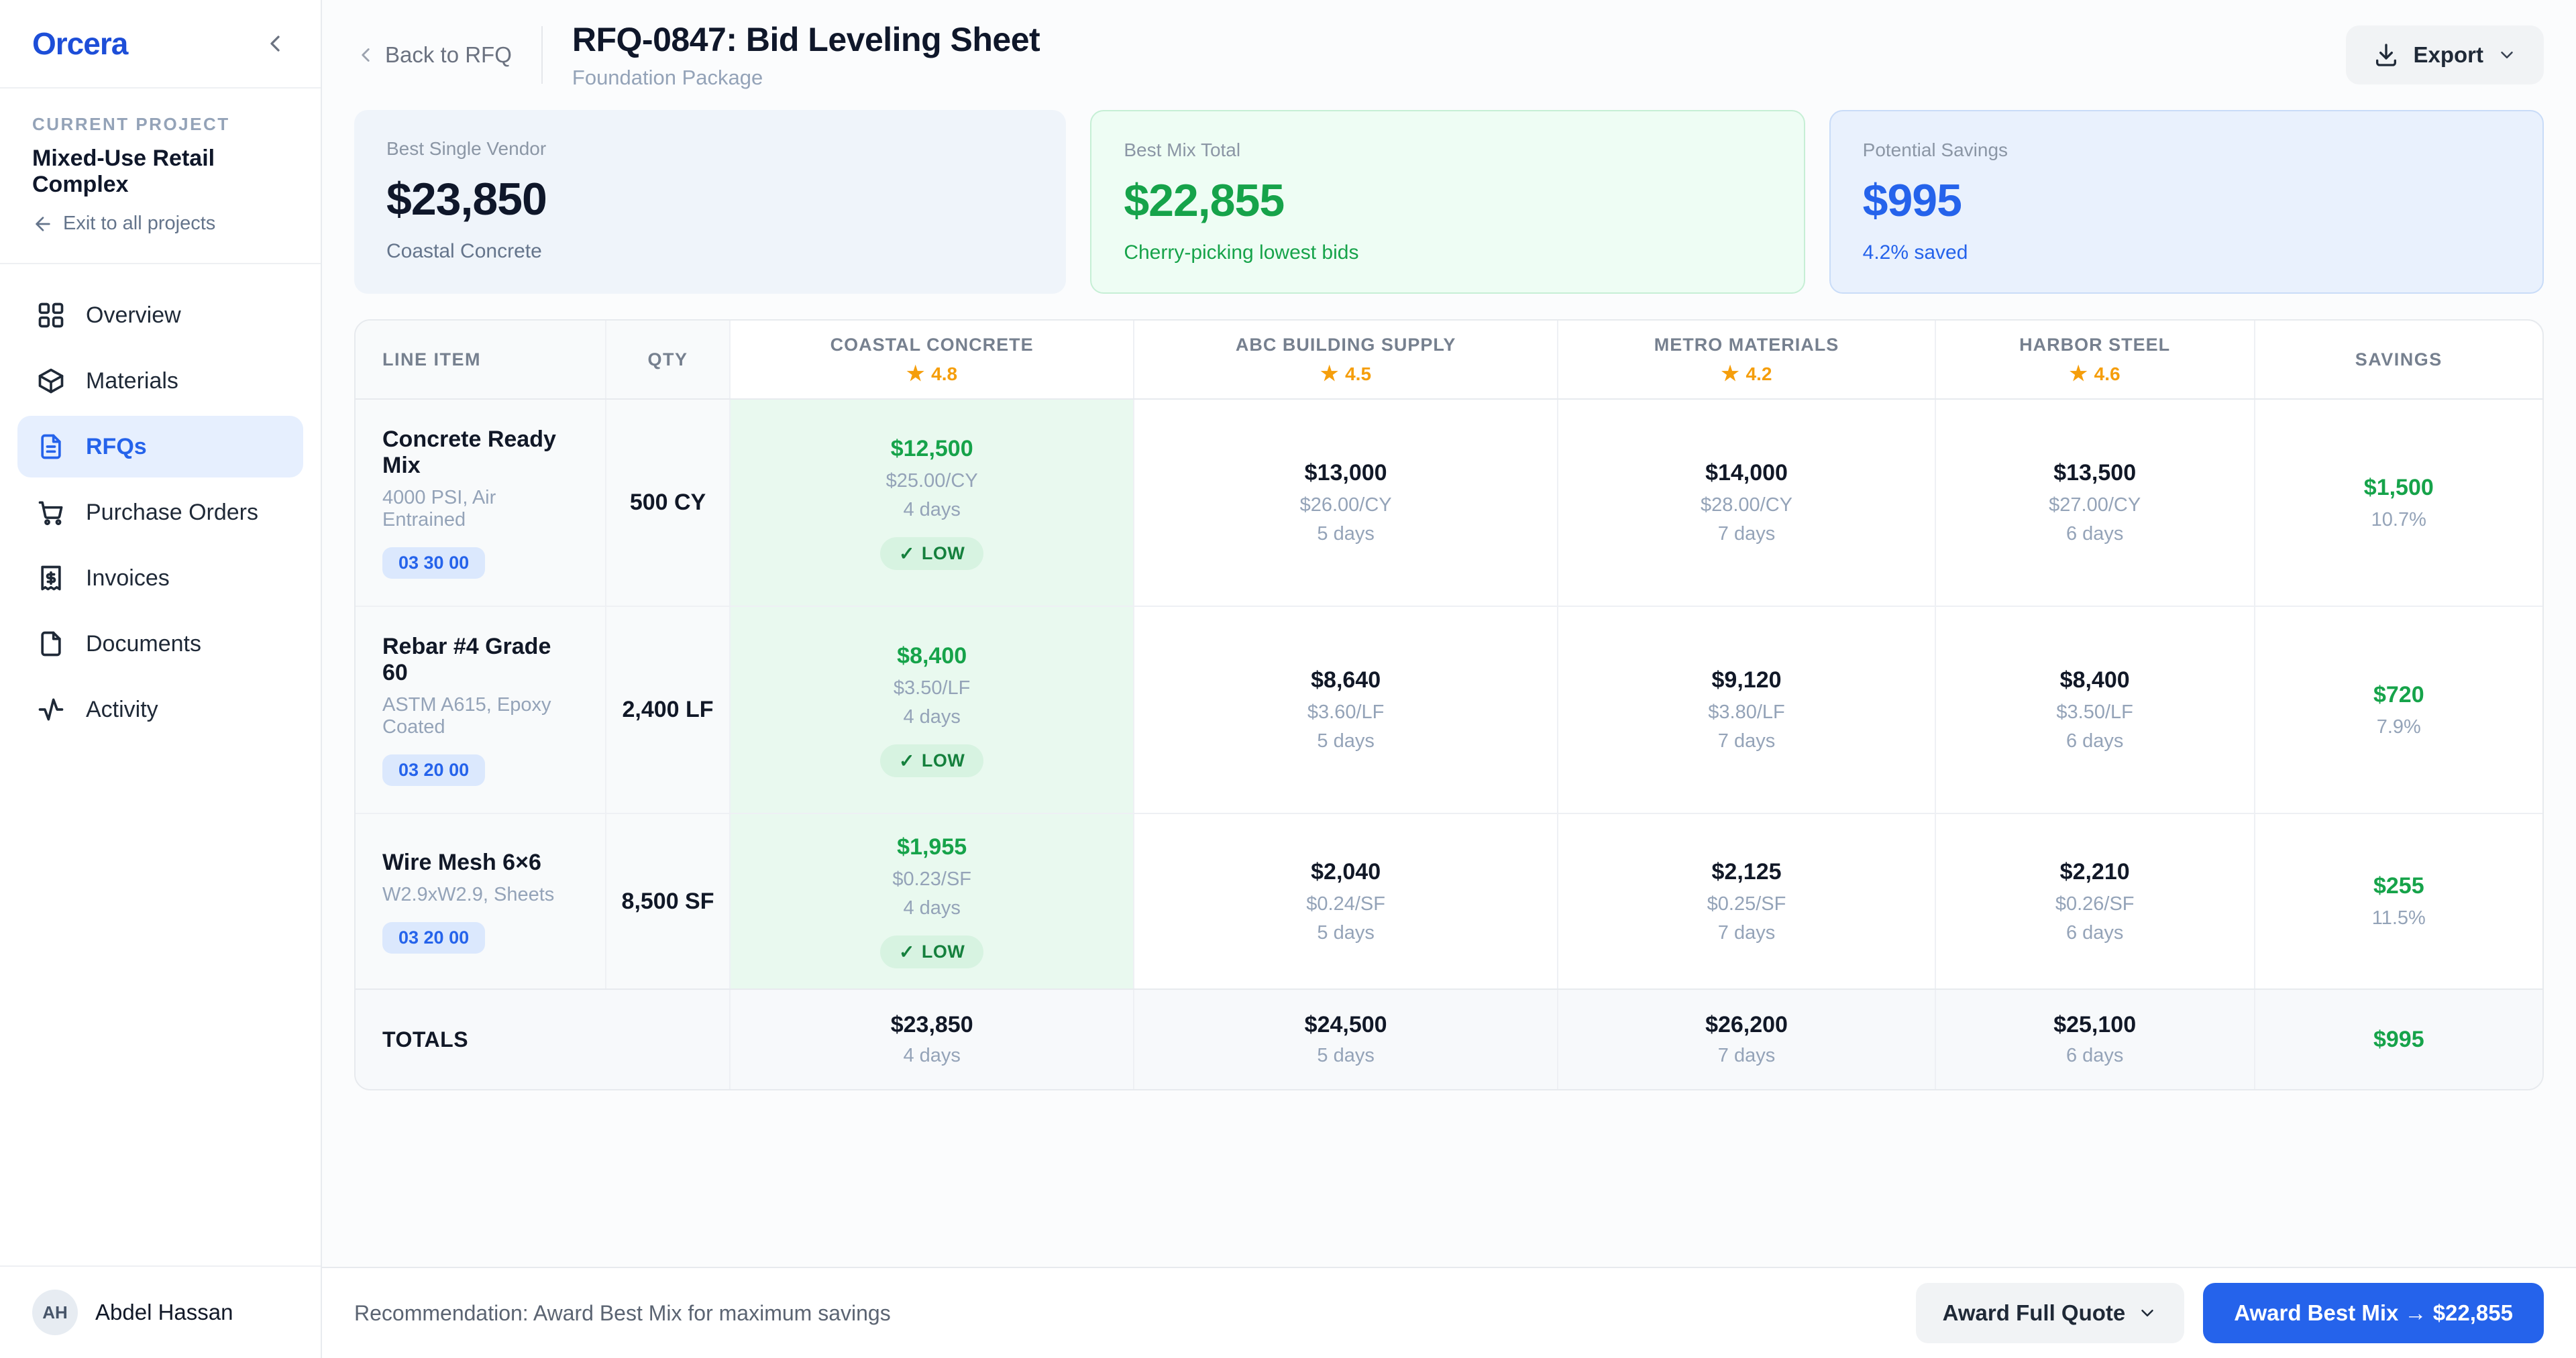 This screenshot has height=1358, width=2576. What do you see at coordinates (944, 373) in the screenshot?
I see `vendor-rating-value: 4.8` at bounding box center [944, 373].